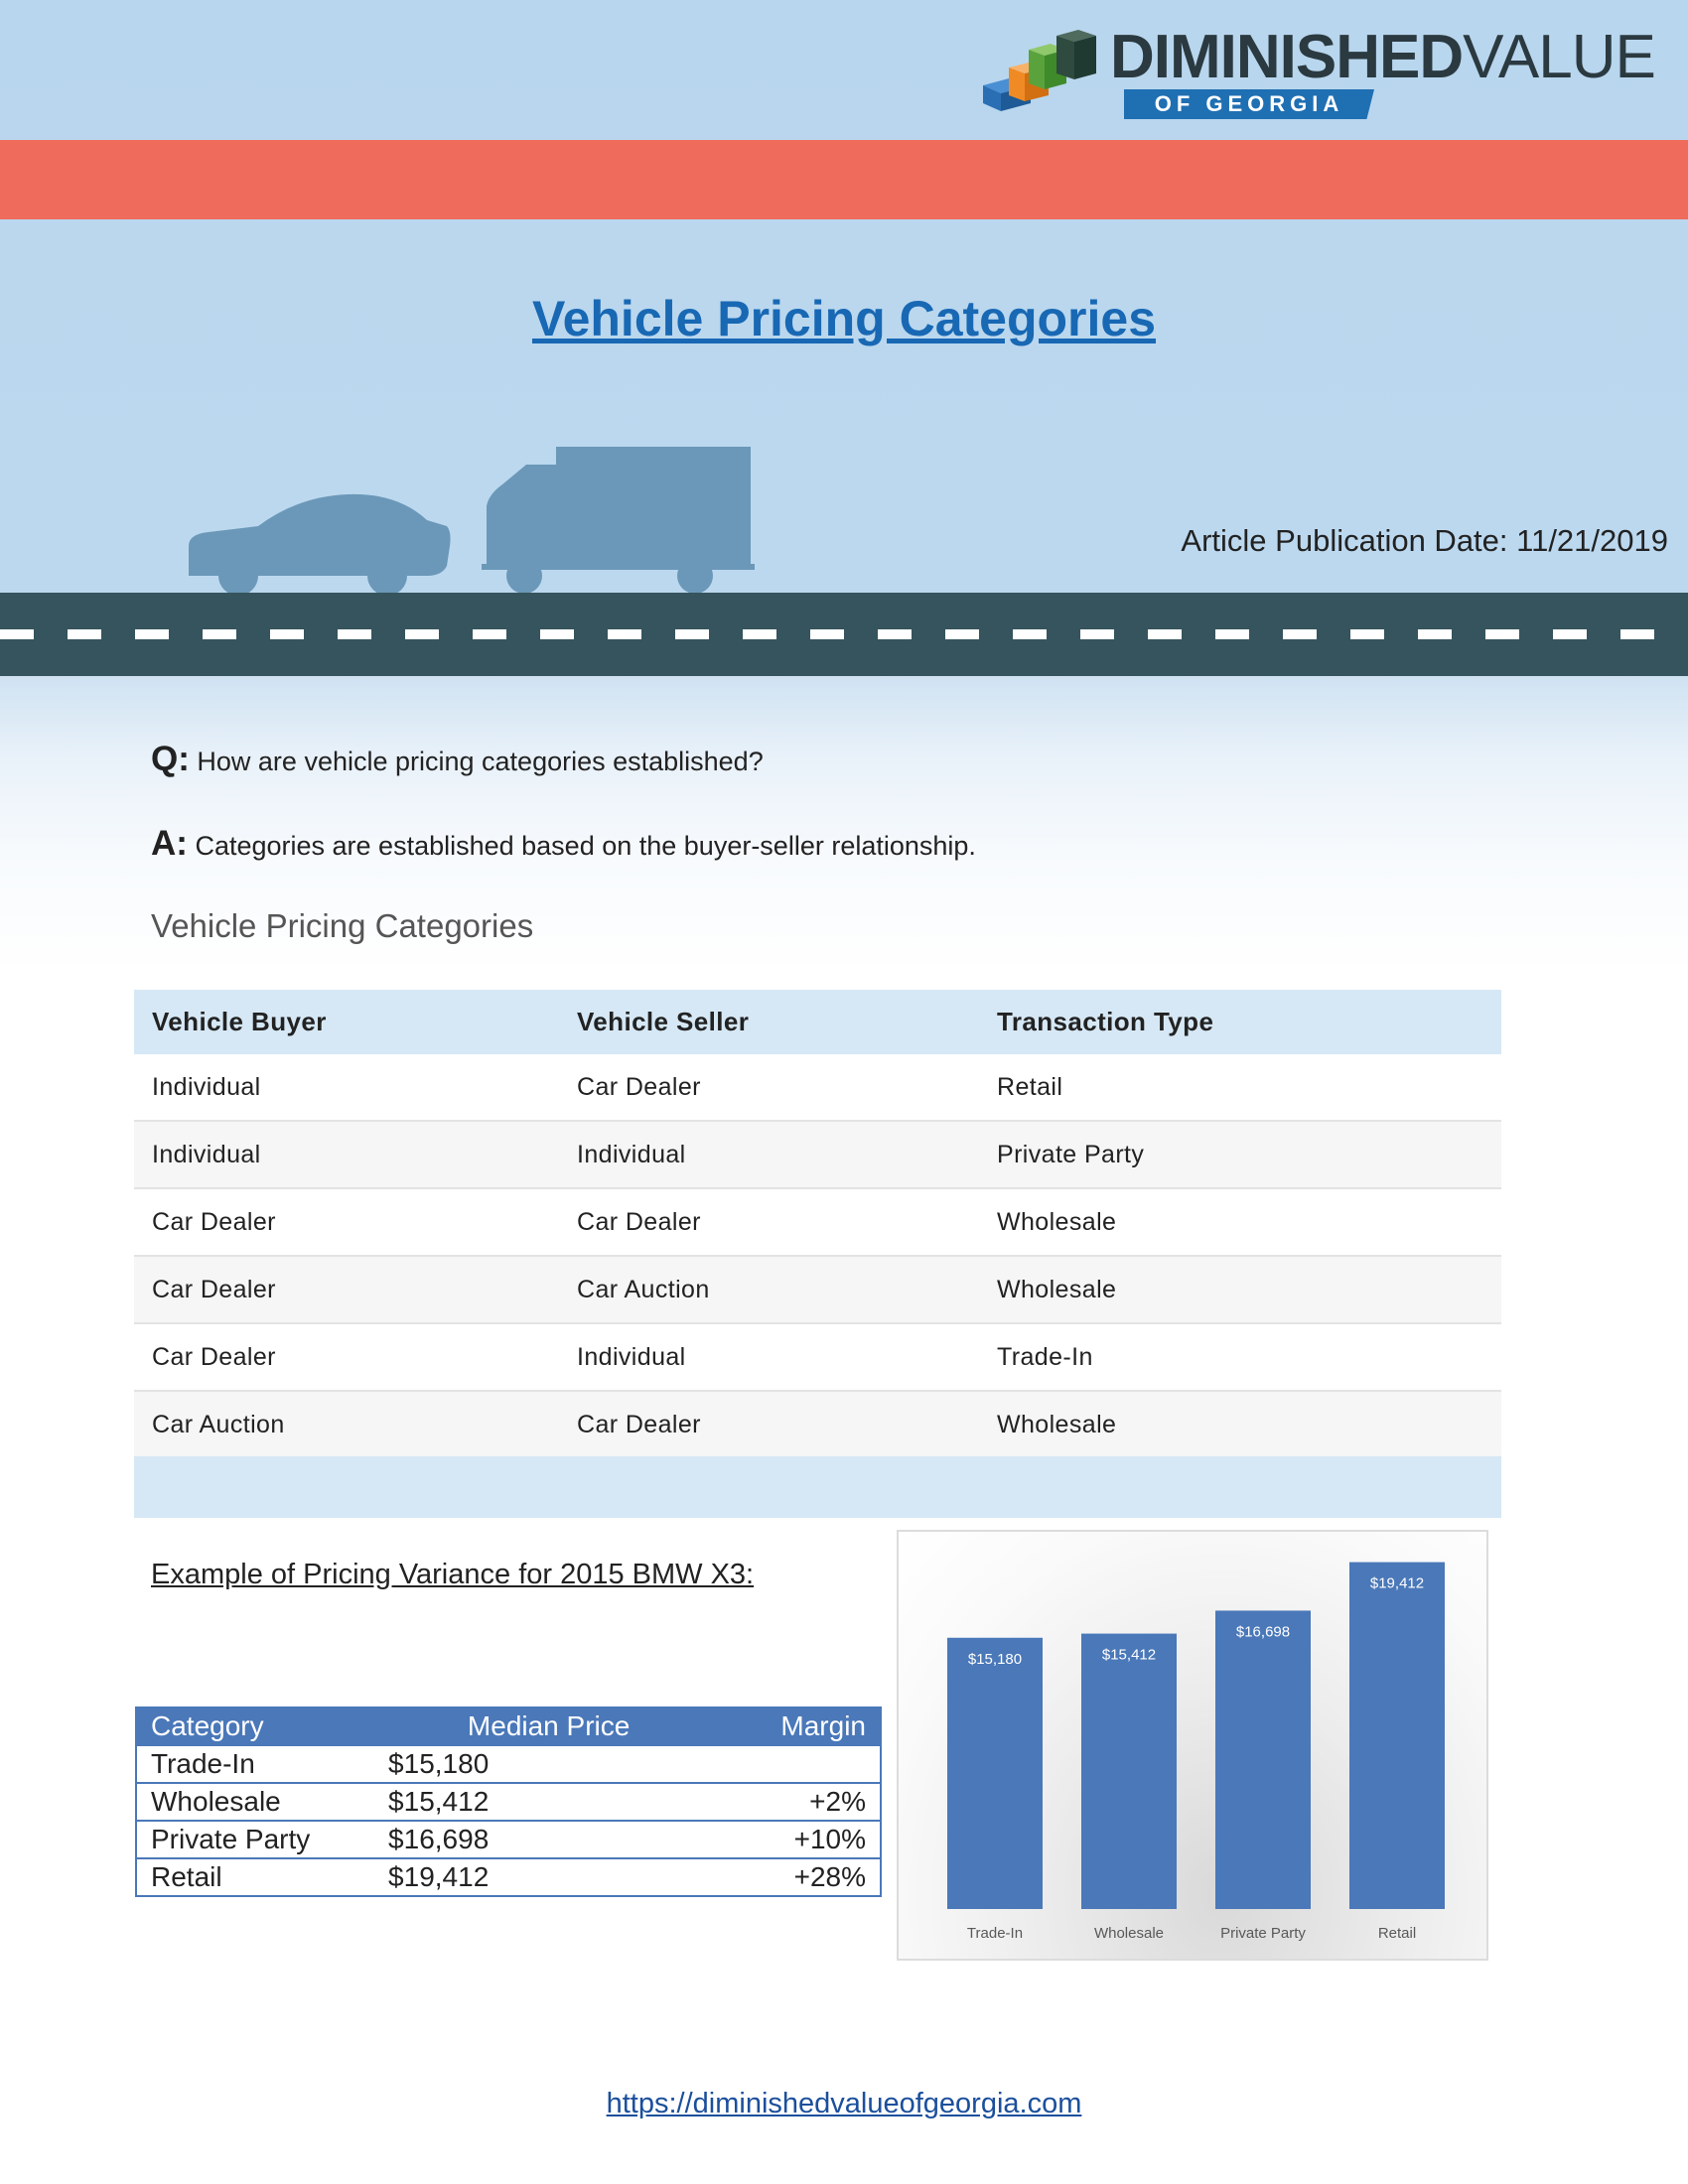  I want to click on chart-x-tick-label: Private Party, so click(1263, 1933).